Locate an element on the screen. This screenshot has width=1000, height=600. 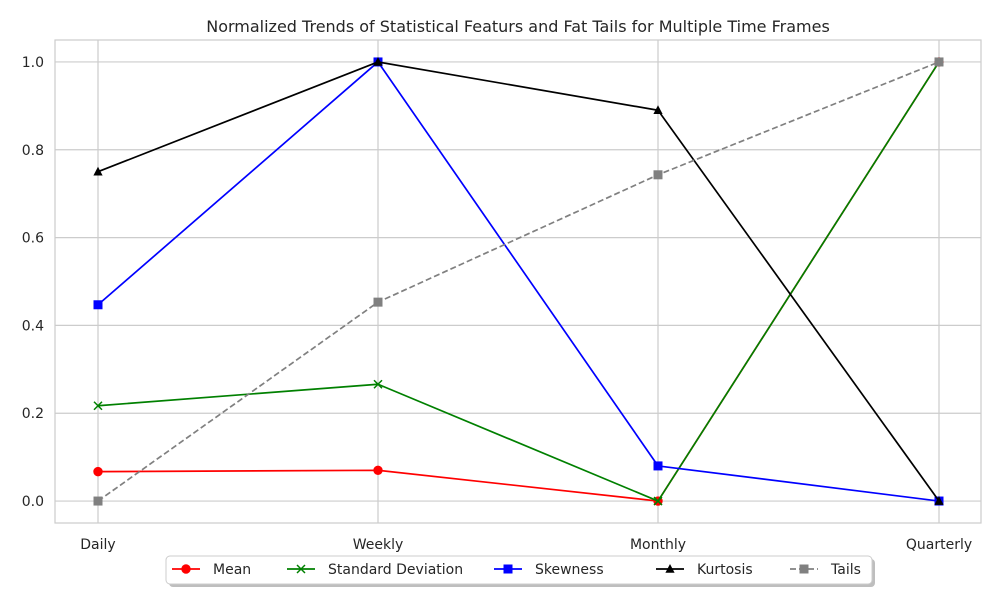
legend-entry-tails: Tails is located at coordinates (825, 570).